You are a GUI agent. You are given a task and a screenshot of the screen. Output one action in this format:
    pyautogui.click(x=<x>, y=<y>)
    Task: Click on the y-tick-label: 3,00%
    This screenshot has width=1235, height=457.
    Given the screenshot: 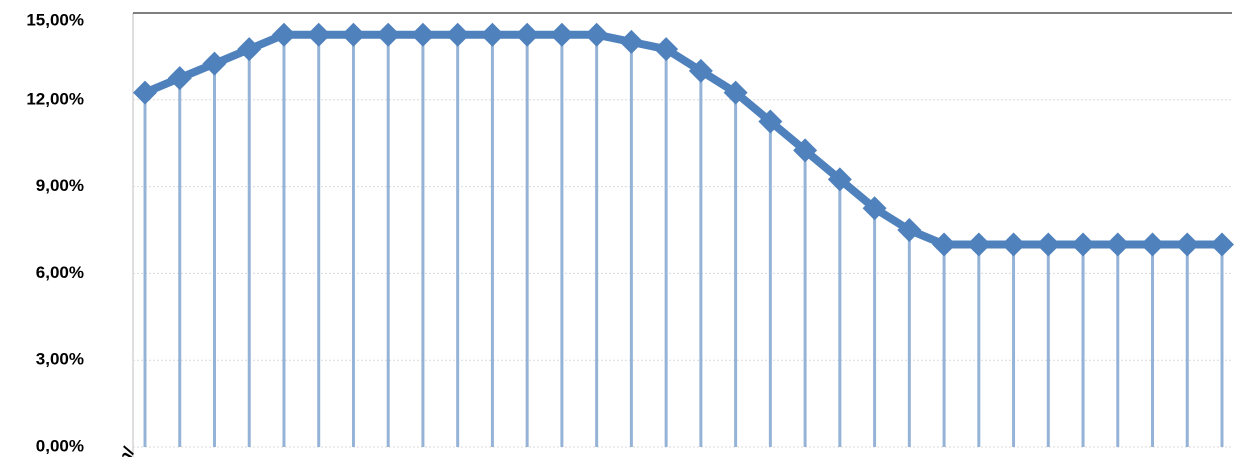 What is the action you would take?
    pyautogui.click(x=60, y=359)
    